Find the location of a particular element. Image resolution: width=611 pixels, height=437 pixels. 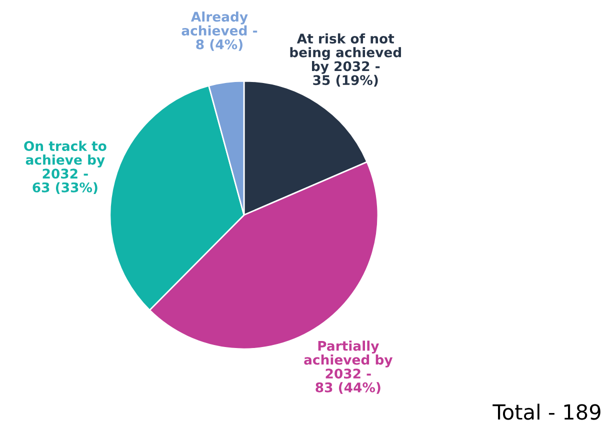

text: Total - 189 is located at coordinates (546, 412).